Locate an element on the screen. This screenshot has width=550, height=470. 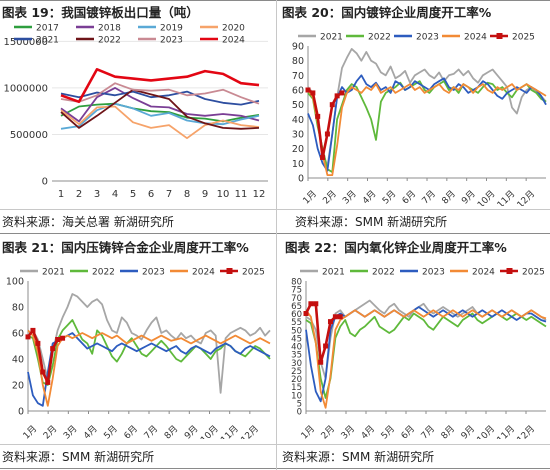
x-tick-label: 6月 is located at coordinates (408, 431).